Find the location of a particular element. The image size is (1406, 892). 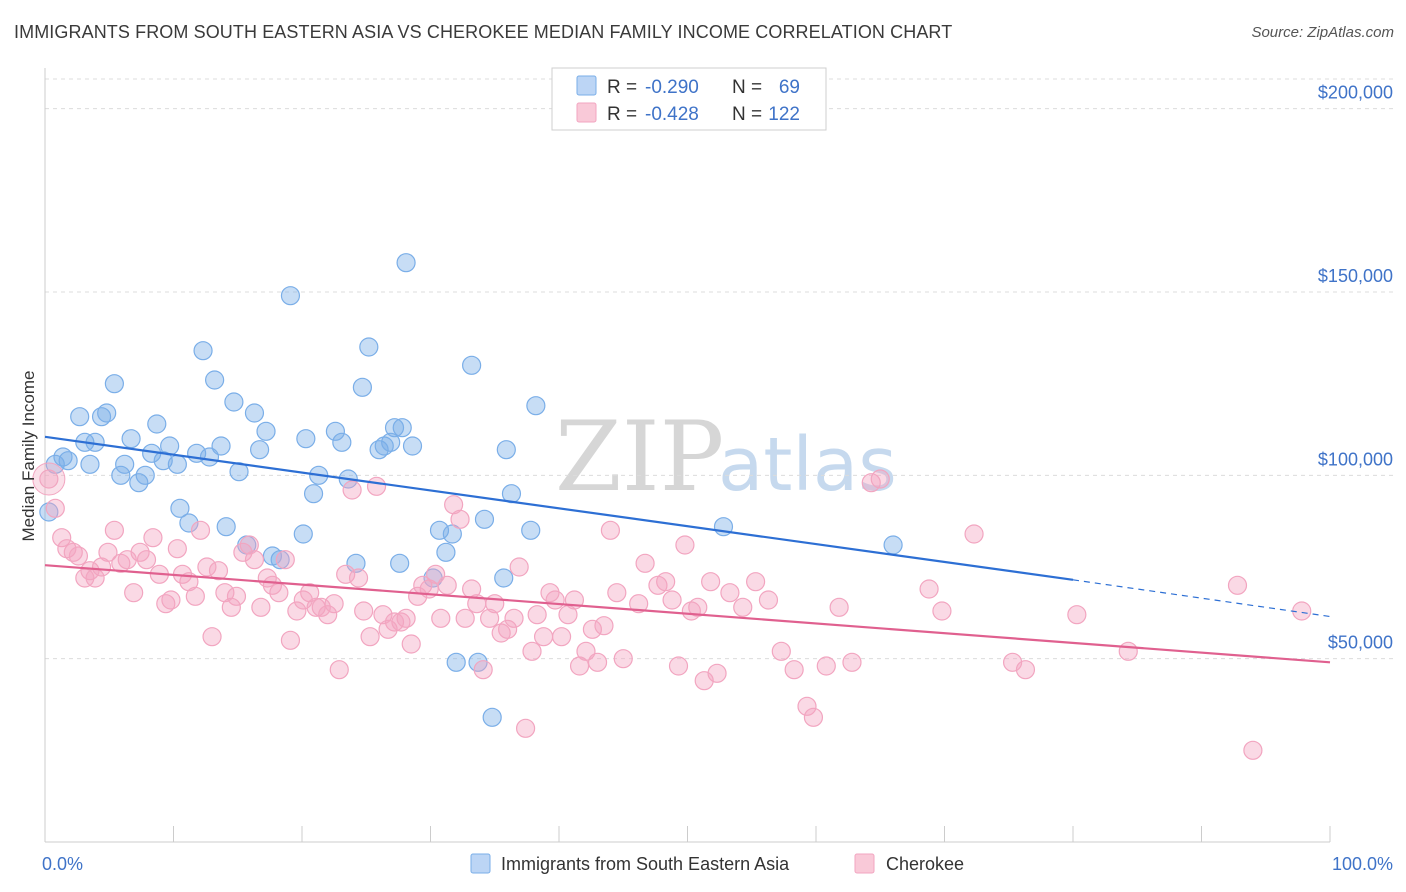

bottom-legend-swatch-pink is located at coordinates (864, 863).